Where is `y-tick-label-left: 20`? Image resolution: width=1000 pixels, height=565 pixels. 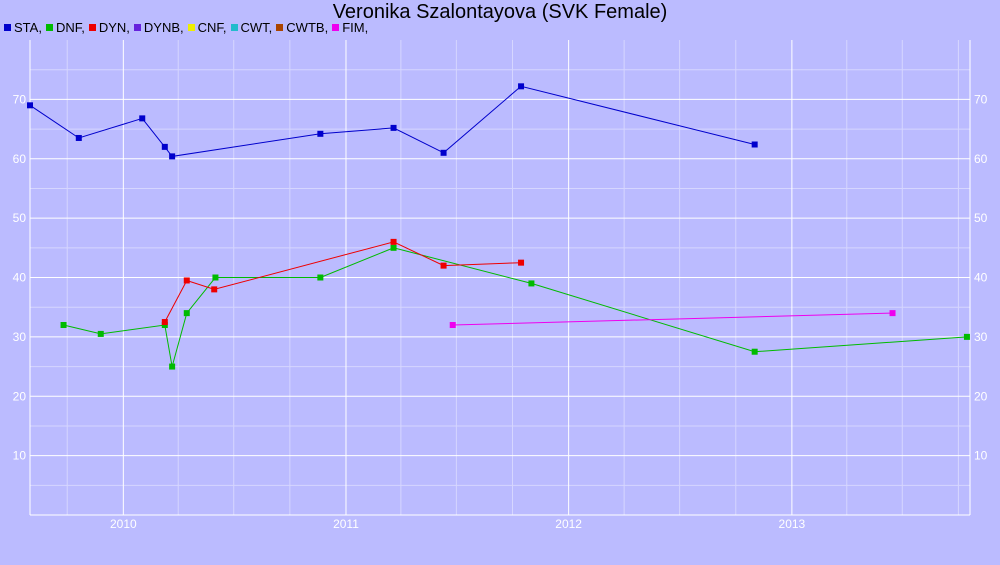
y-tick-label-left: 20 is located at coordinates (20, 396).